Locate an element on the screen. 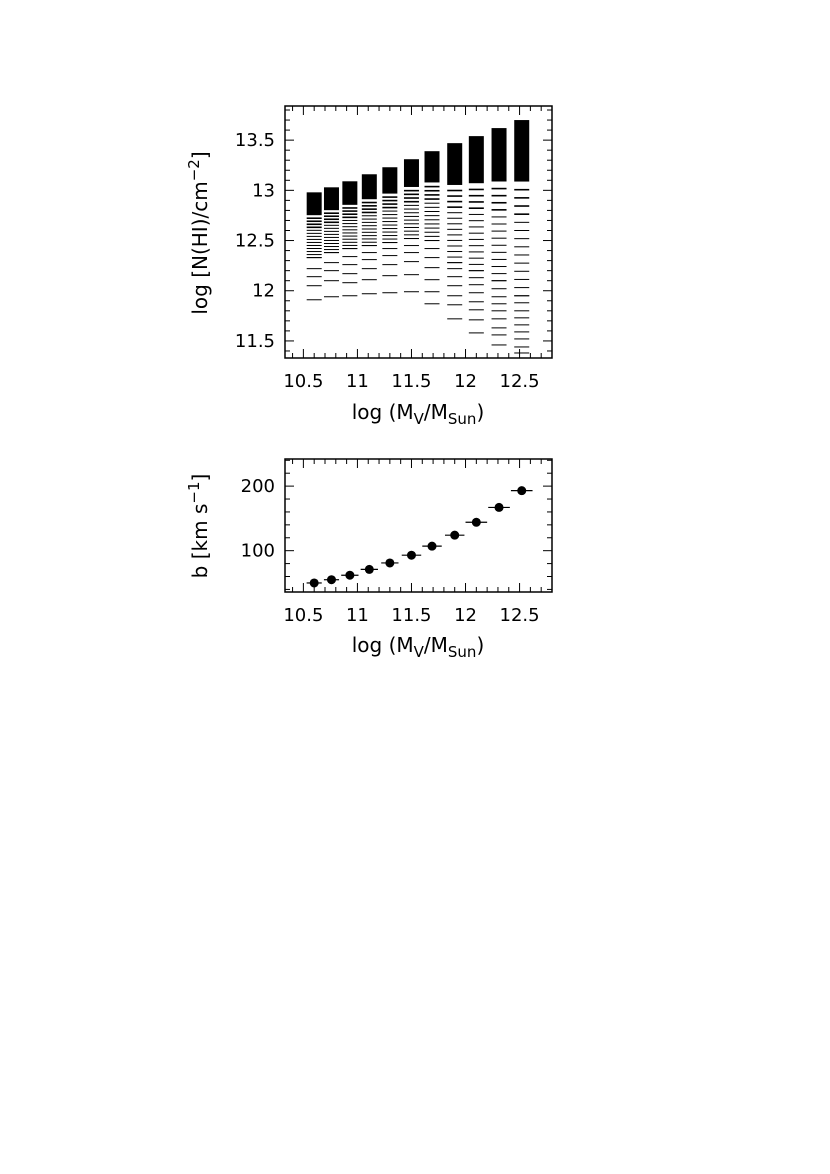  b-parameter-ticks is located at coordinates (419, 525).